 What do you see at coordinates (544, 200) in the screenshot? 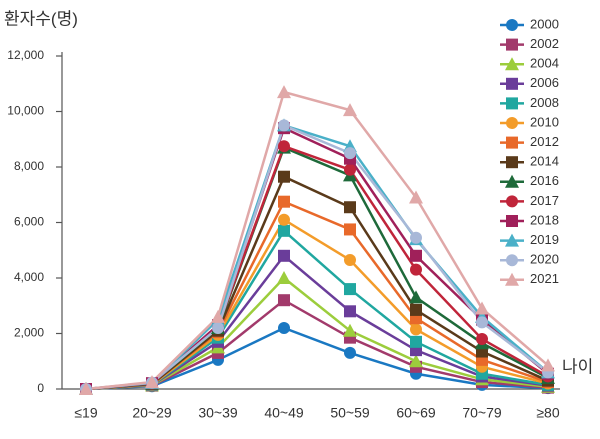
I see `legend-label: 2017` at bounding box center [544, 200].